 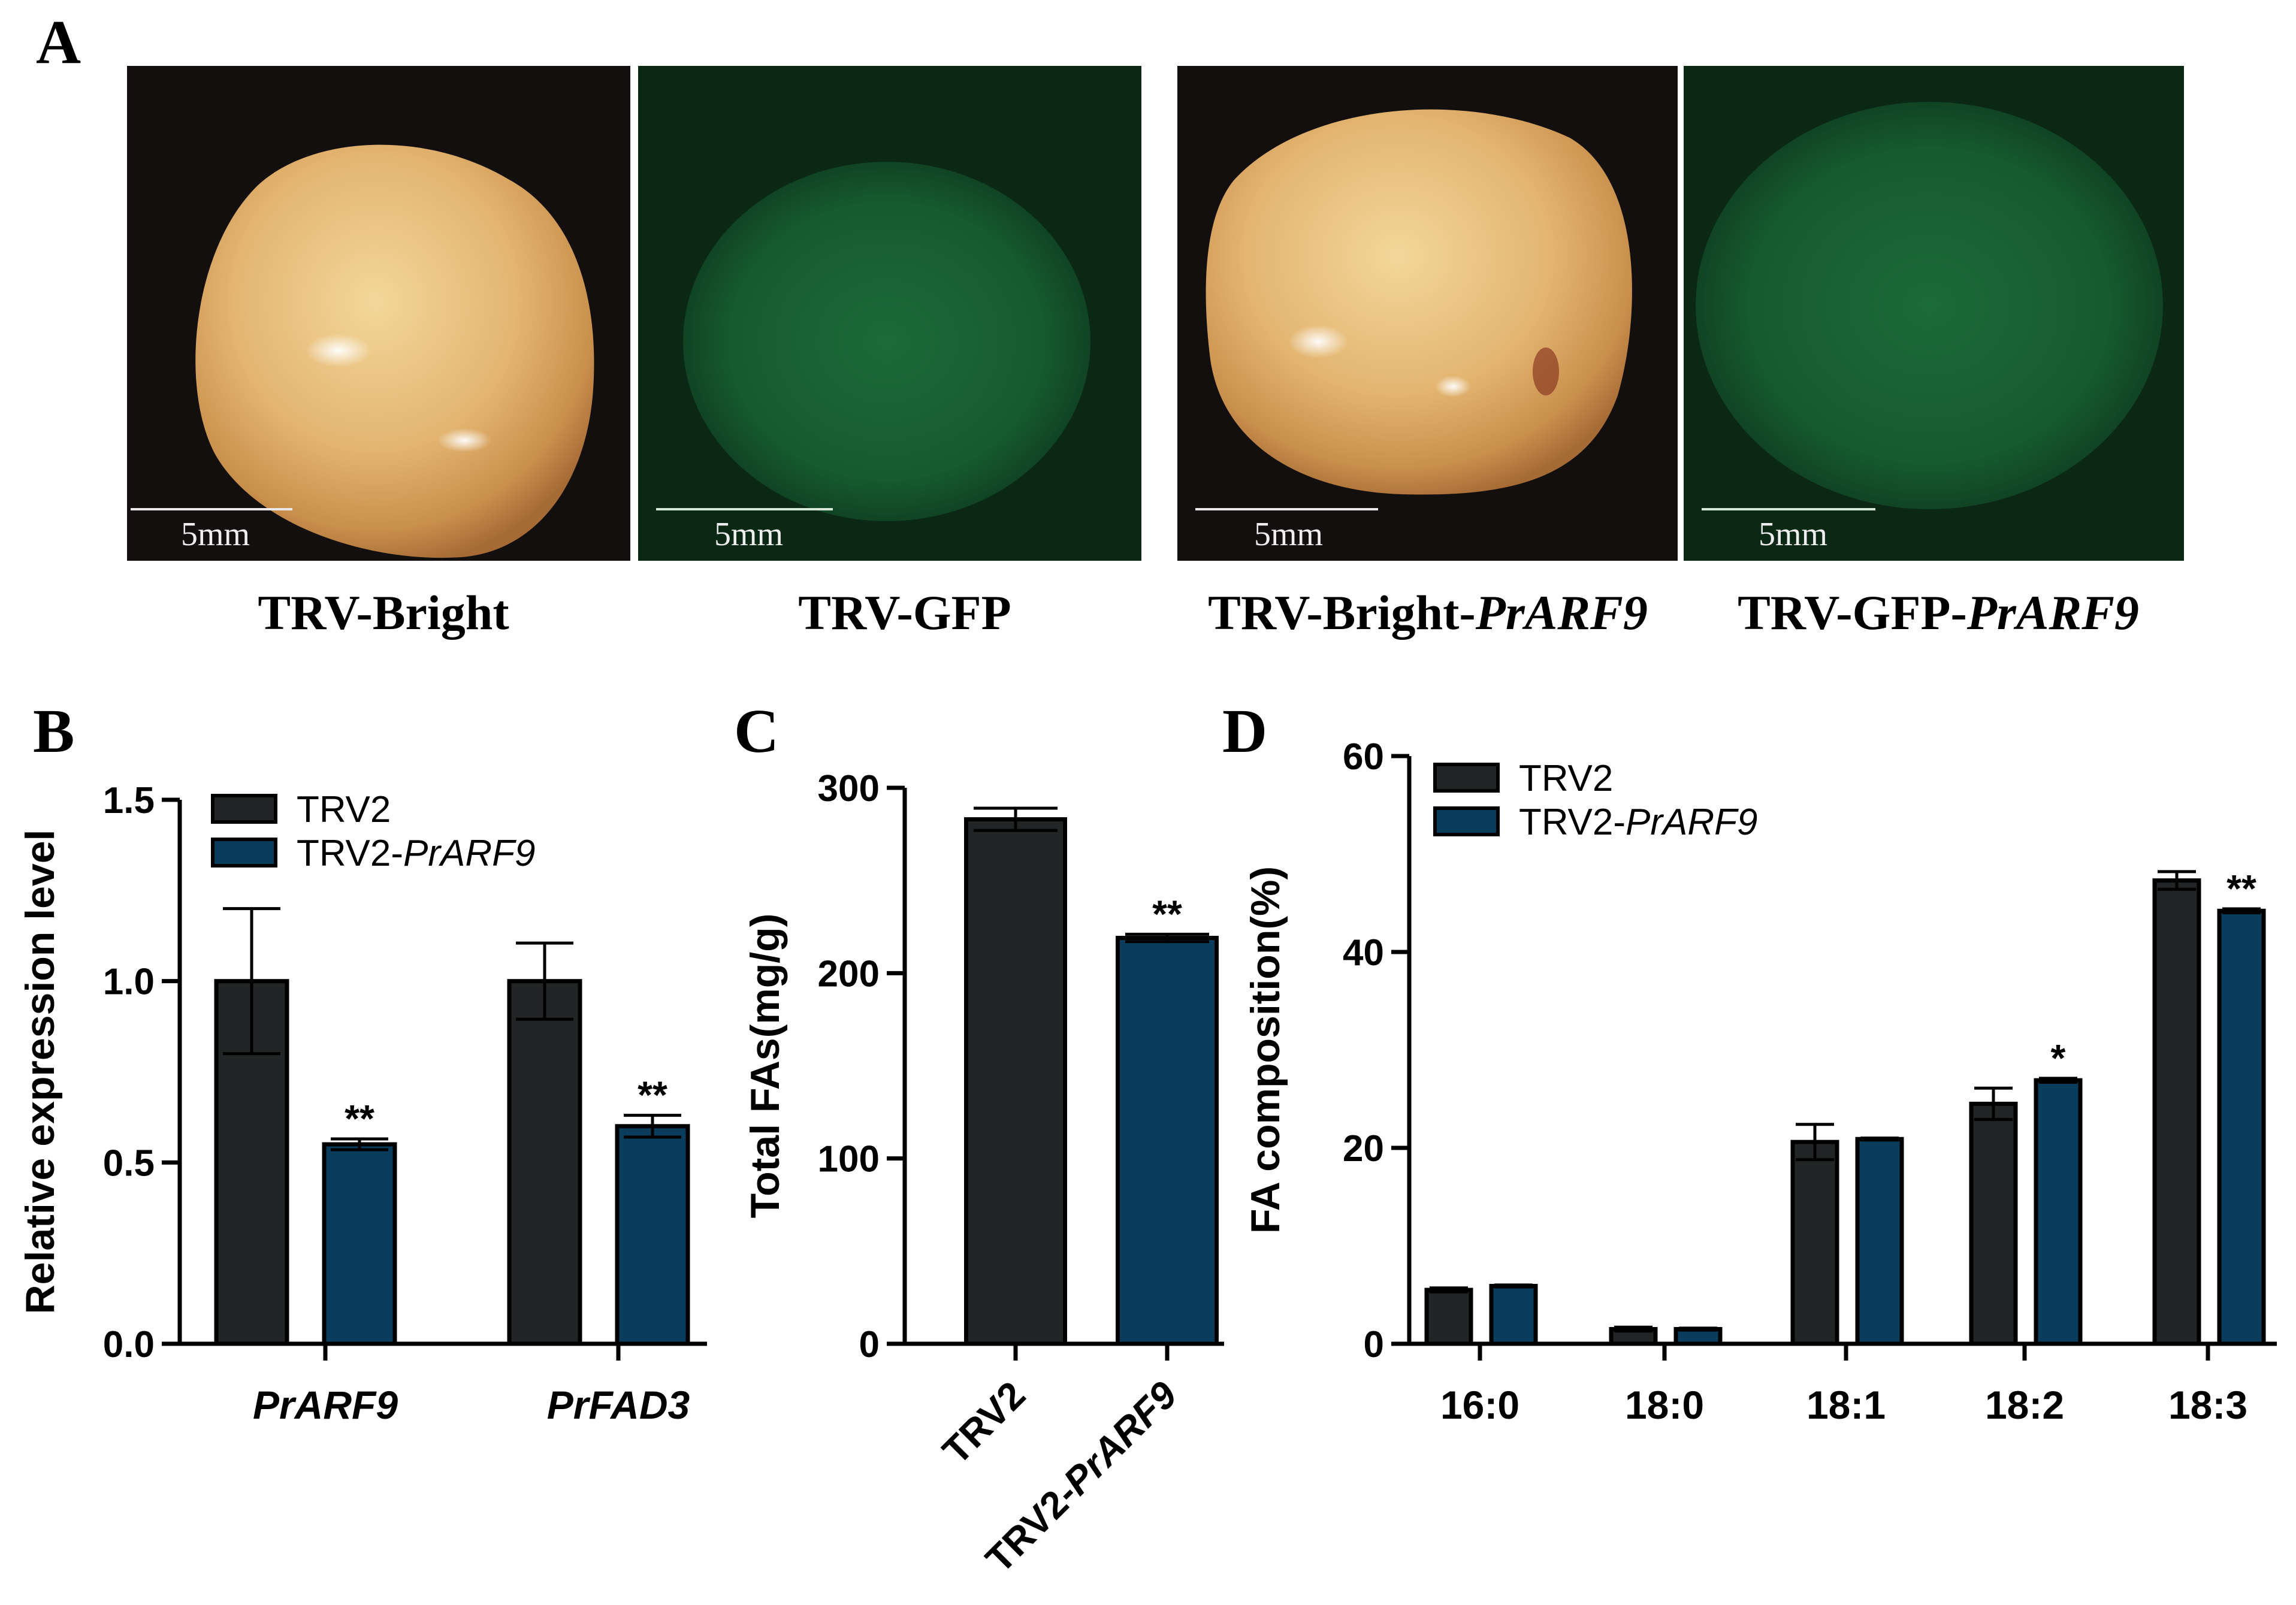 What do you see at coordinates (756, 731) in the screenshot?
I see `panel-letter-c: C` at bounding box center [756, 731].